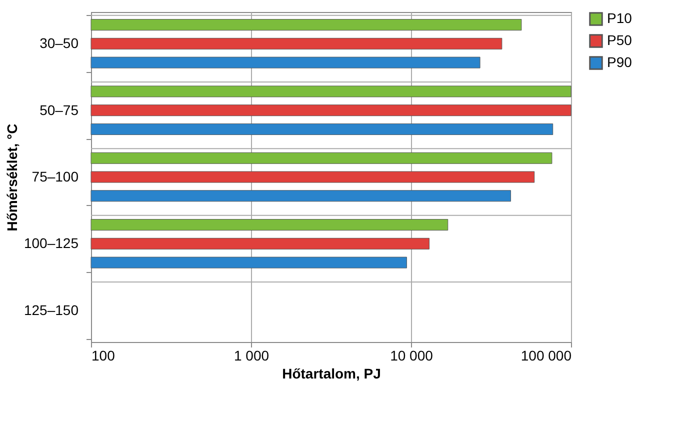 The height and width of the screenshot is (421, 691). I want to click on y-tick-label: 75–100, so click(55, 176).